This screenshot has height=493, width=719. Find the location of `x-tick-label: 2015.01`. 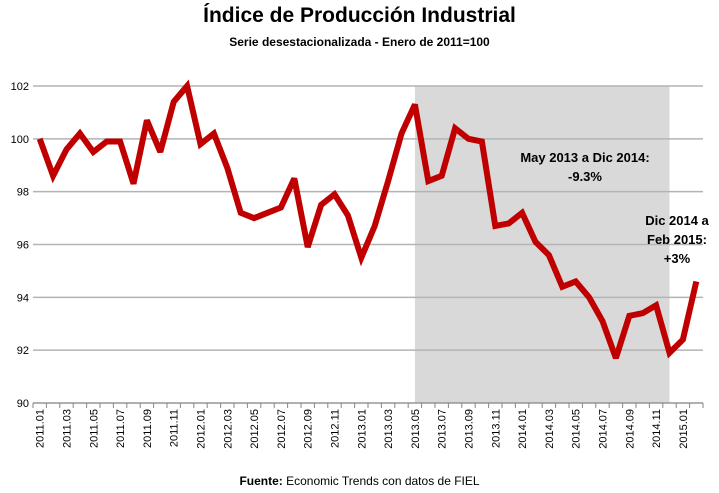

x-tick-label: 2015.01 is located at coordinates (684, 429).